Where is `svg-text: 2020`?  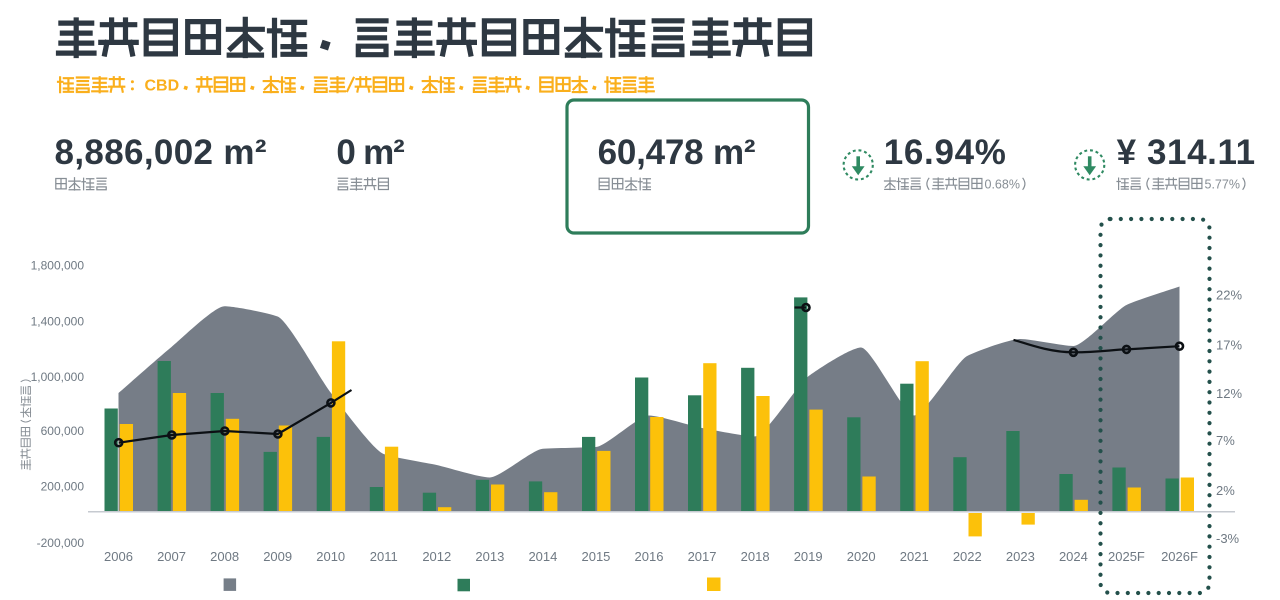
svg-text: 2020 is located at coordinates (861, 556).